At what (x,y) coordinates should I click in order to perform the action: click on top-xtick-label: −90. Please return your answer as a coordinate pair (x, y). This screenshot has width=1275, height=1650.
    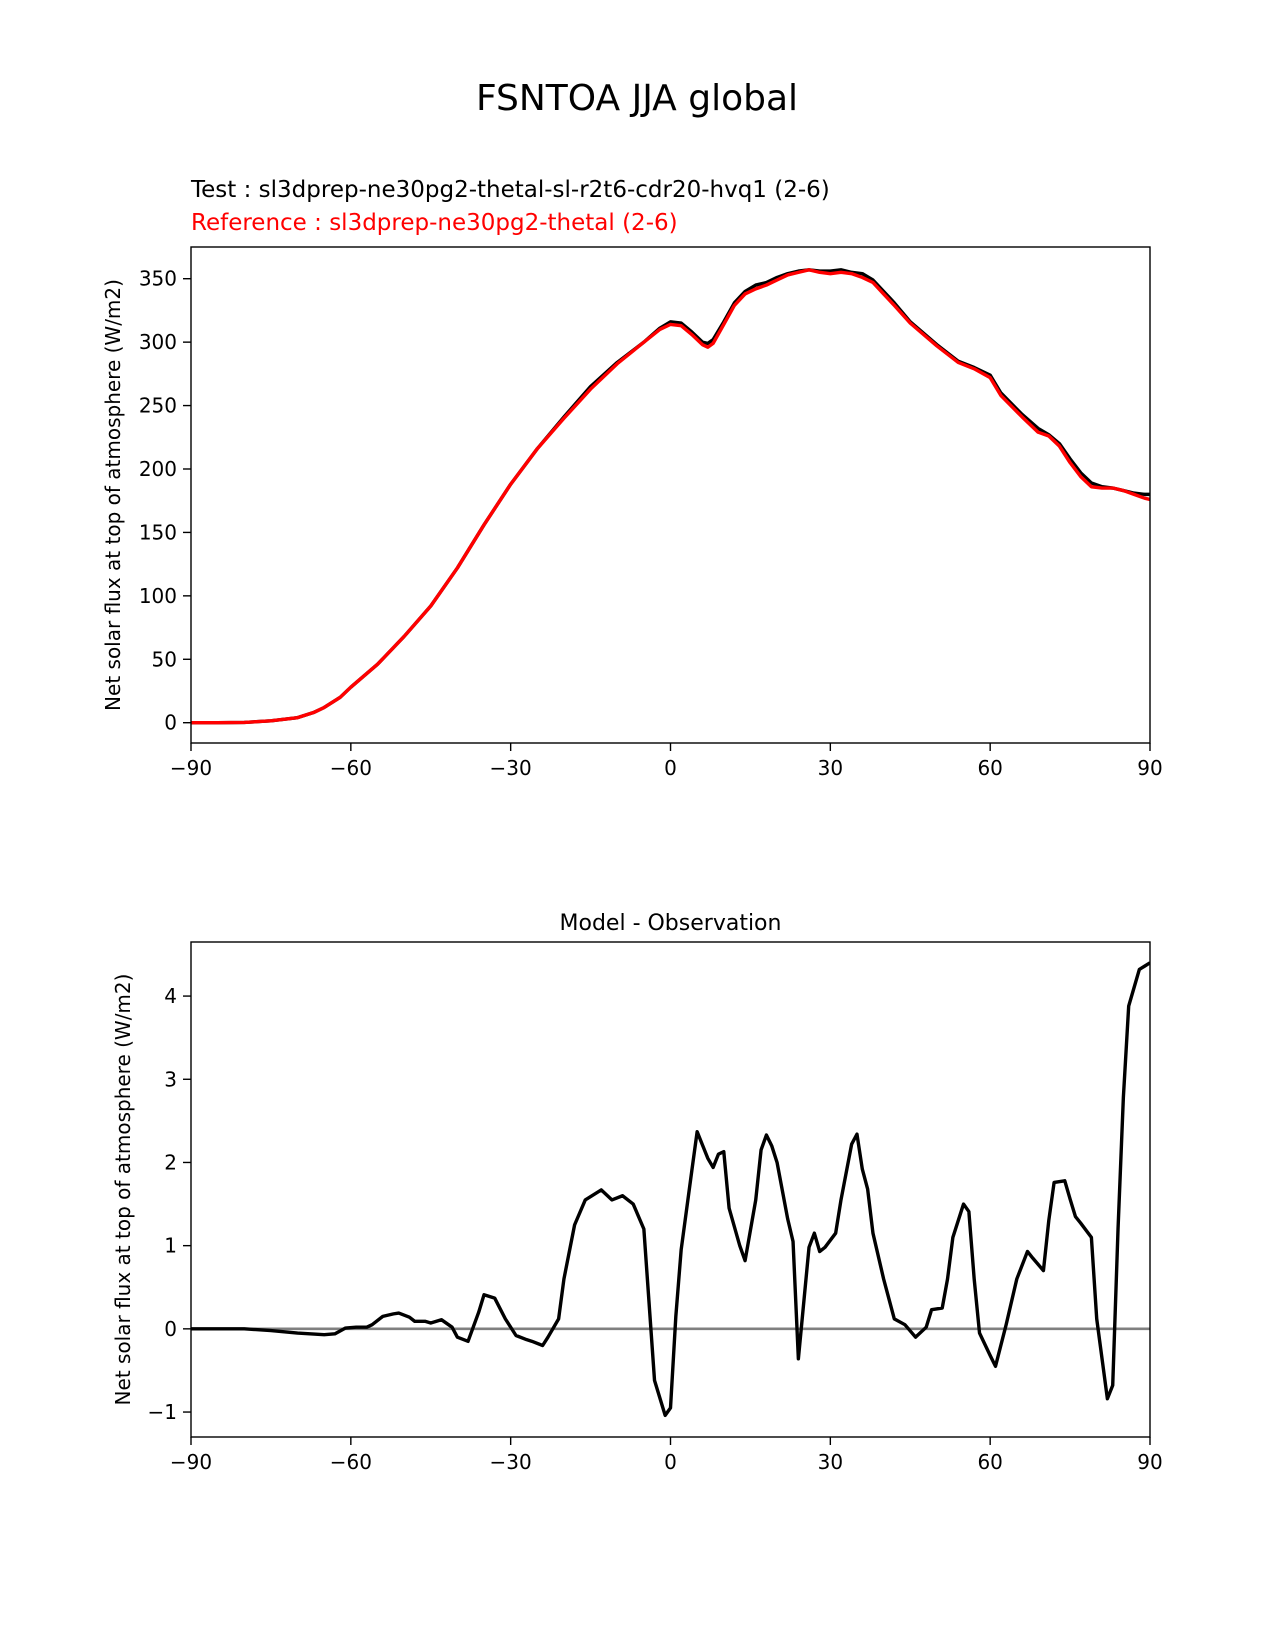
    Looking at the image, I should click on (191, 768).